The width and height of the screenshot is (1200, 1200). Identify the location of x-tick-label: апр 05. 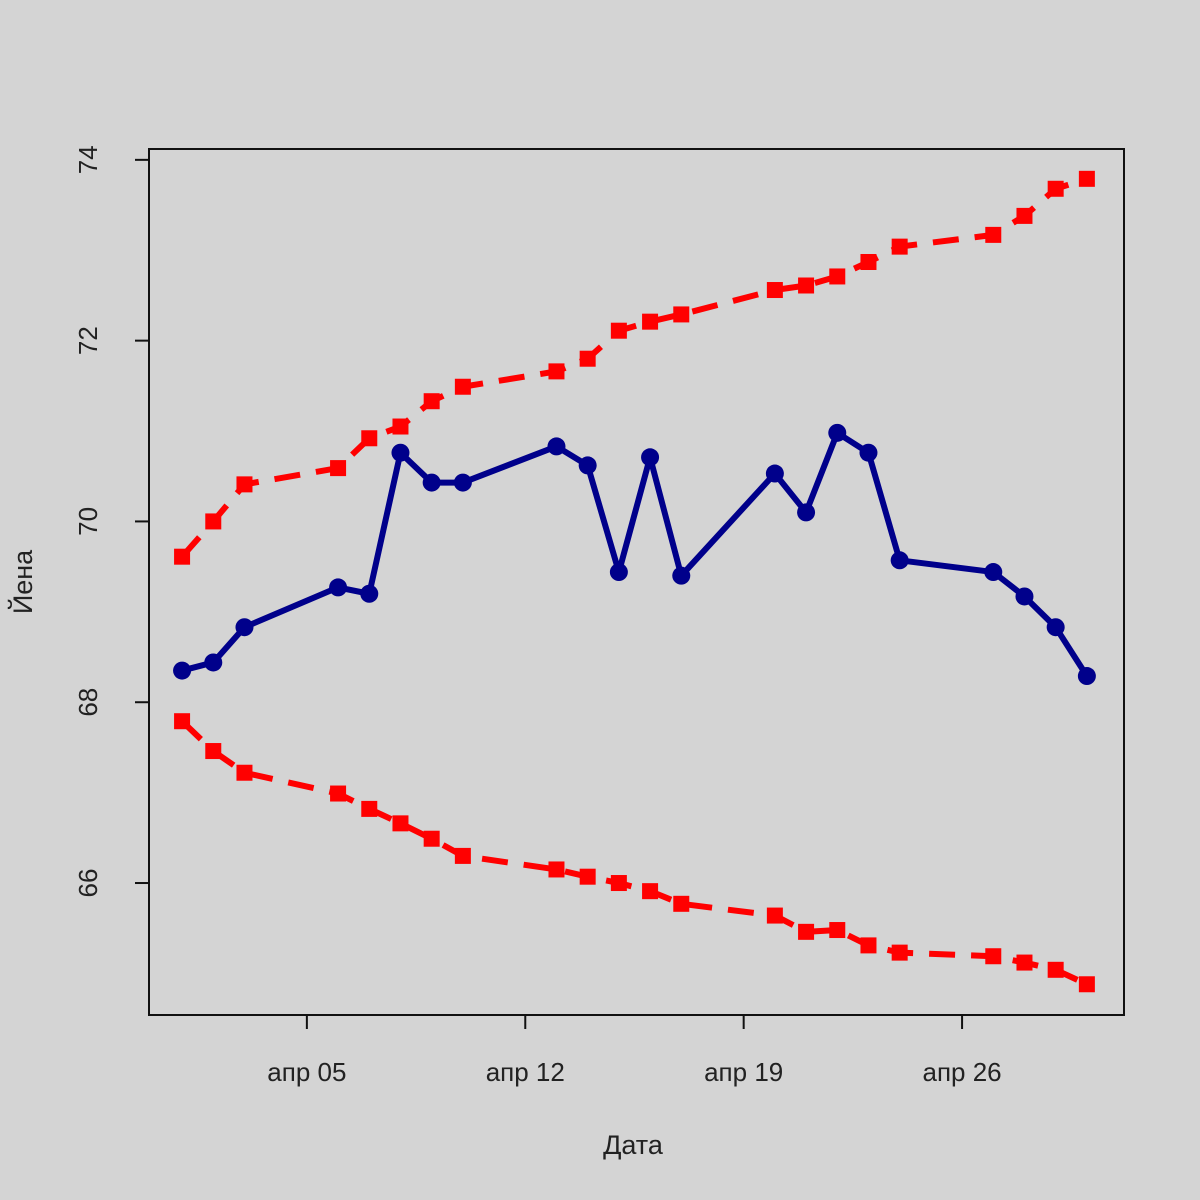
(306, 1072).